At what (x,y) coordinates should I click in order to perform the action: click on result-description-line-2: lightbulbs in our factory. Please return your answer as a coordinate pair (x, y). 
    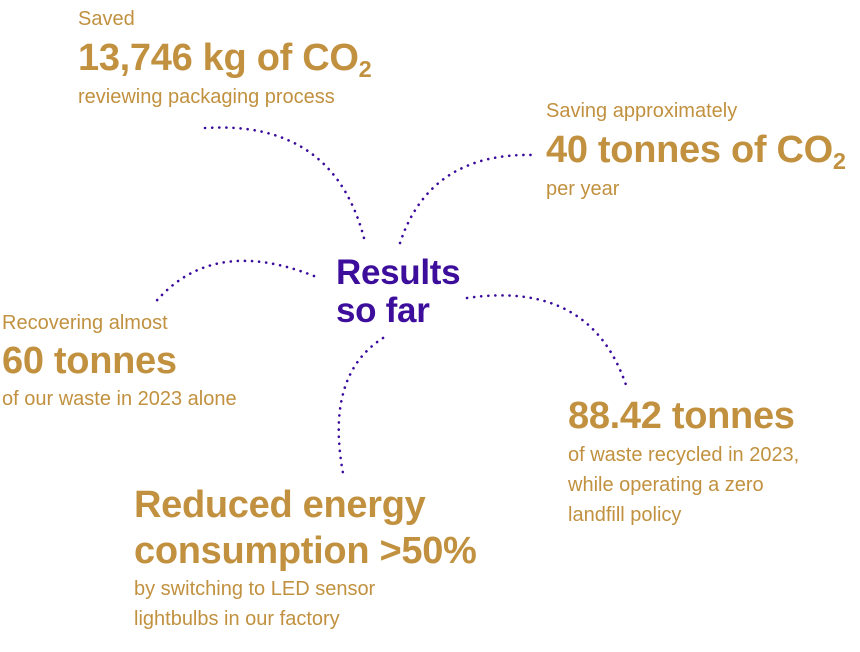
    Looking at the image, I should click on (237, 619).